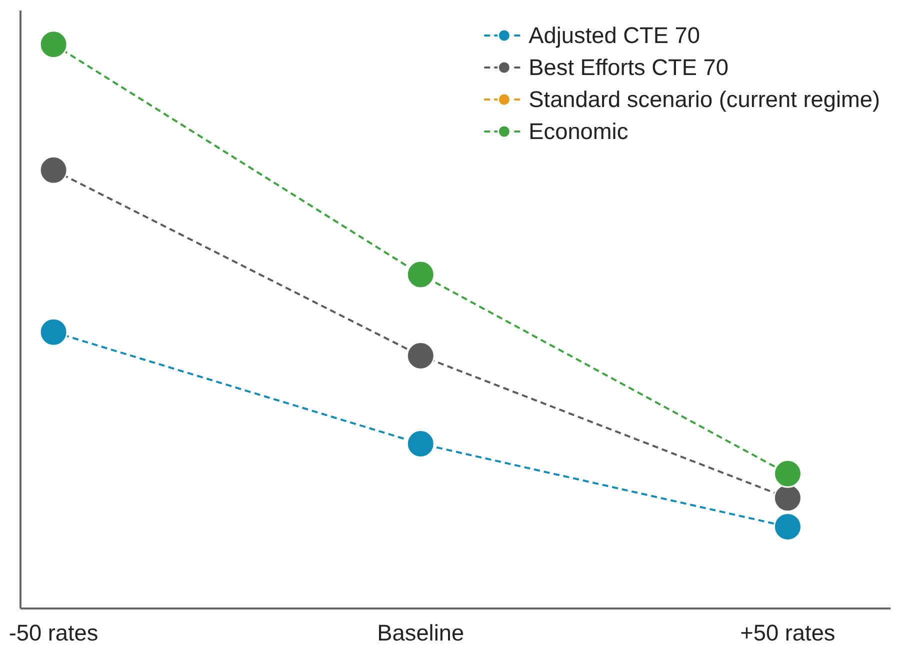 This screenshot has height=650, width=905. I want to click on x-tick-label: +50 rates, so click(788, 633).